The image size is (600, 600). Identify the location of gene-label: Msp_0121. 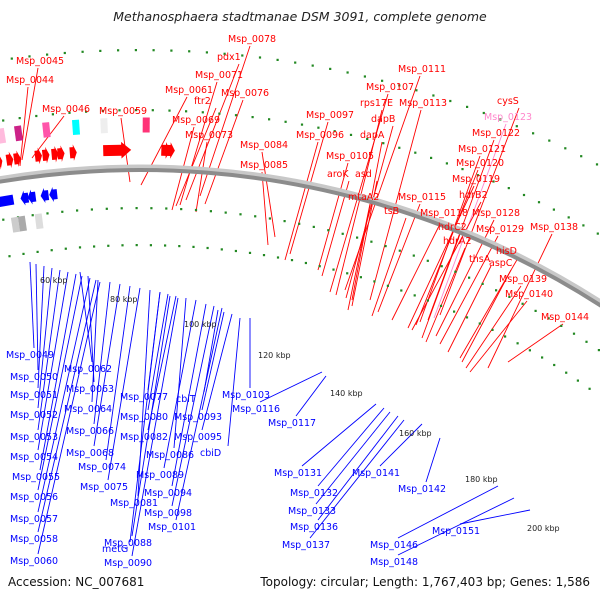
(482, 149).